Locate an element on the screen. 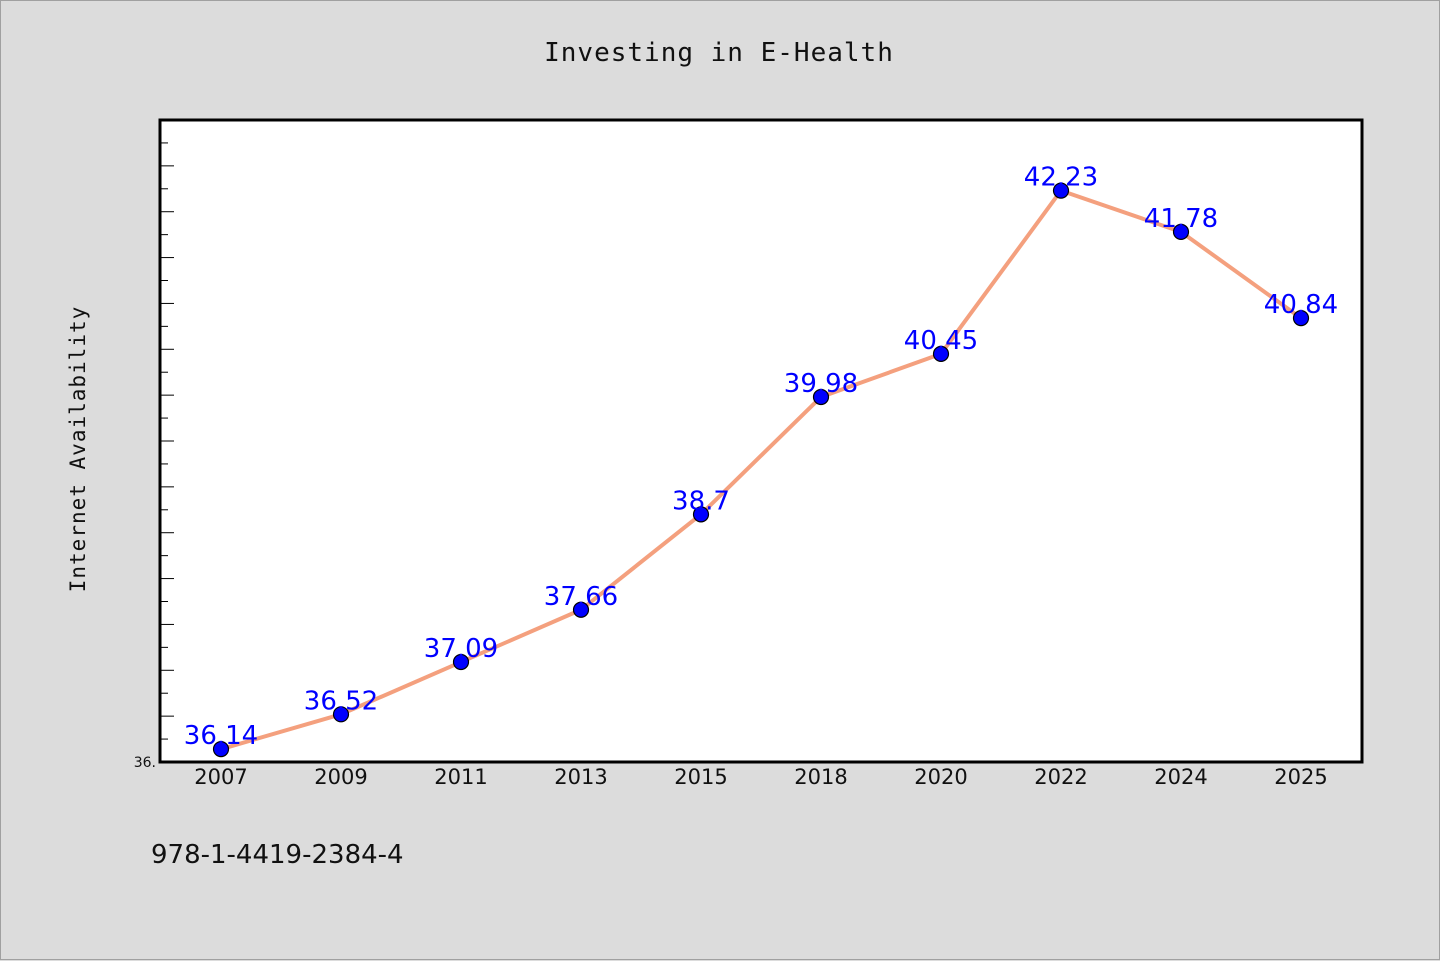 The height and width of the screenshot is (961, 1440). x-tick-label: 2015 is located at coordinates (700, 777).